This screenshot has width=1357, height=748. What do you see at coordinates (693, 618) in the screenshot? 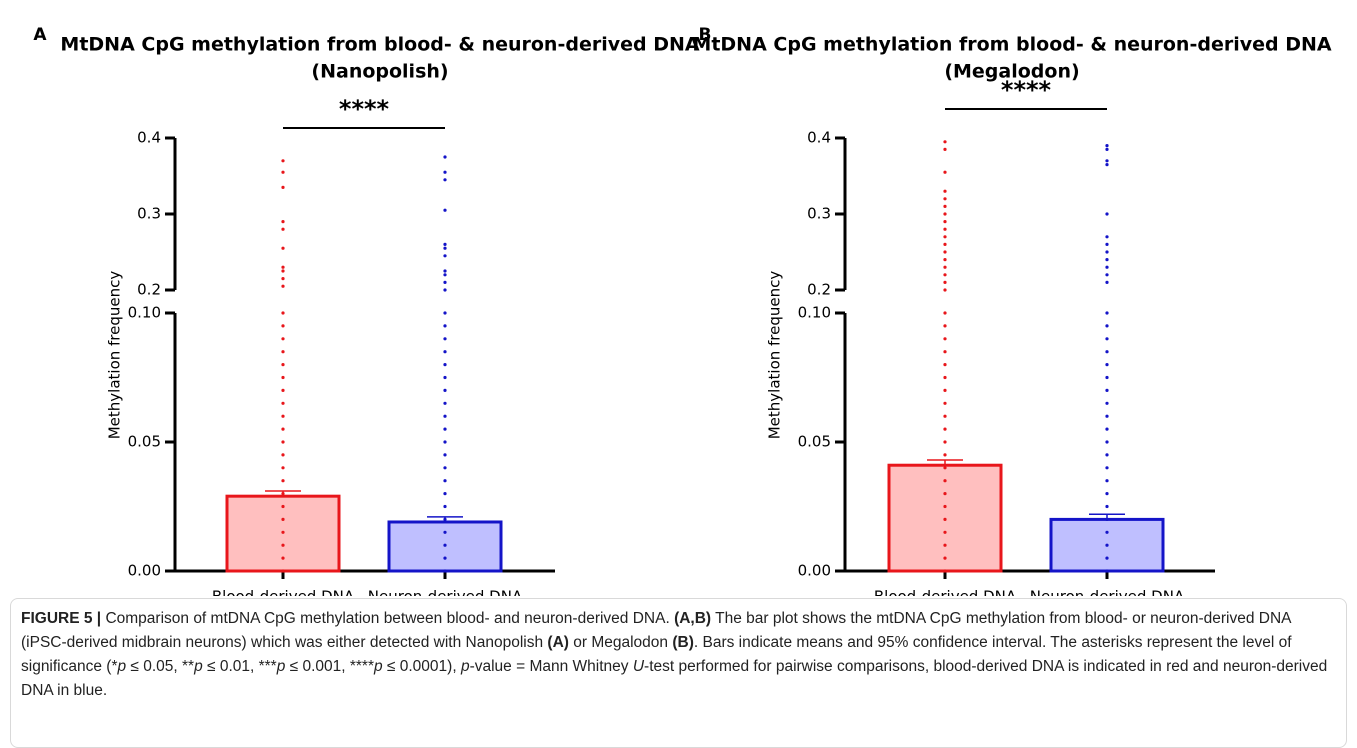
I see `caption-ref: (A,B)` at bounding box center [693, 618].